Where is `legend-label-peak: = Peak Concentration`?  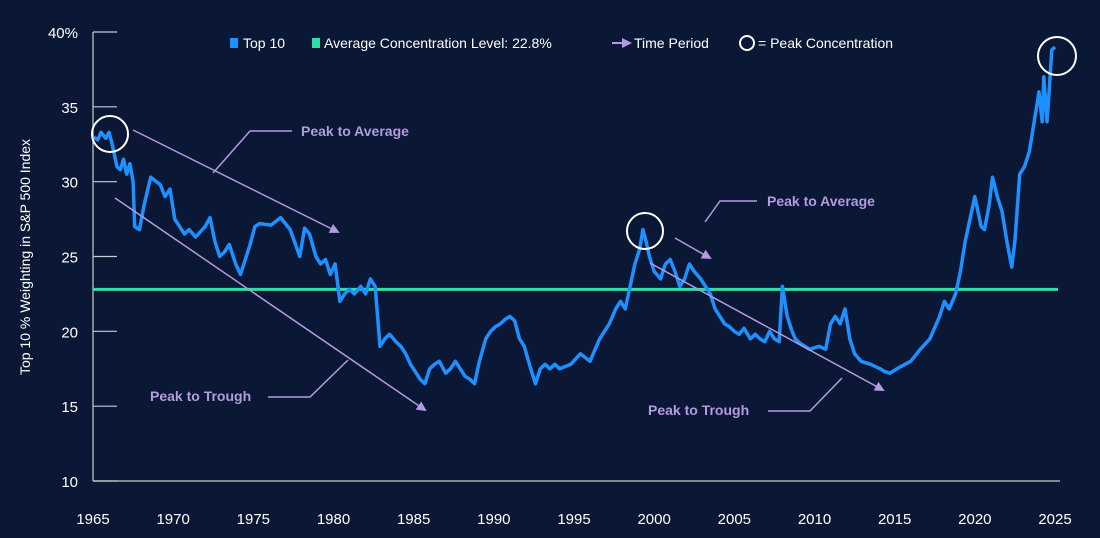 legend-label-peak: = Peak Concentration is located at coordinates (825, 43).